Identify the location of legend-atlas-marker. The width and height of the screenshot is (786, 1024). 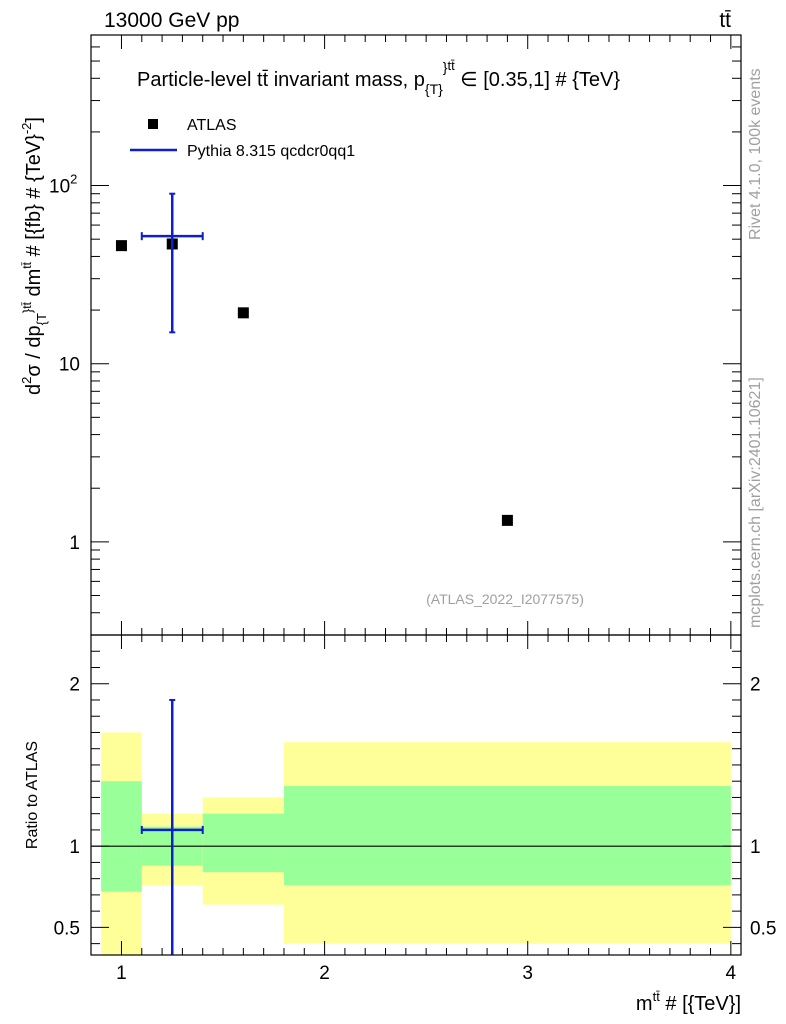
(153, 124).